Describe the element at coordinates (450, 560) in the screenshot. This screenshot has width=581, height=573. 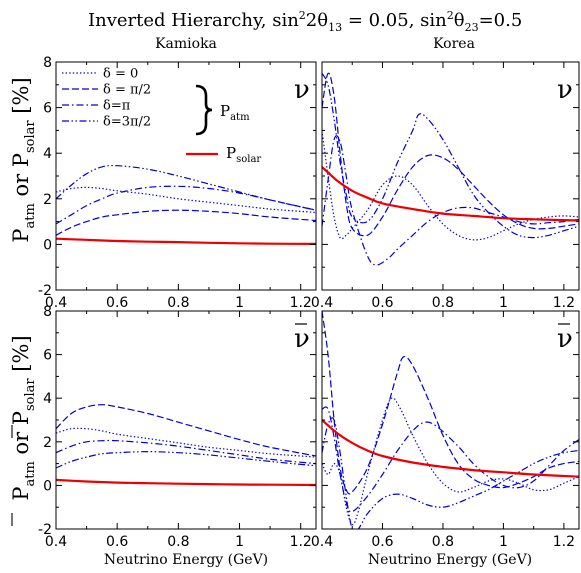
I see `x-axis-label-right: Neutrino Energy (GeV)` at that location.